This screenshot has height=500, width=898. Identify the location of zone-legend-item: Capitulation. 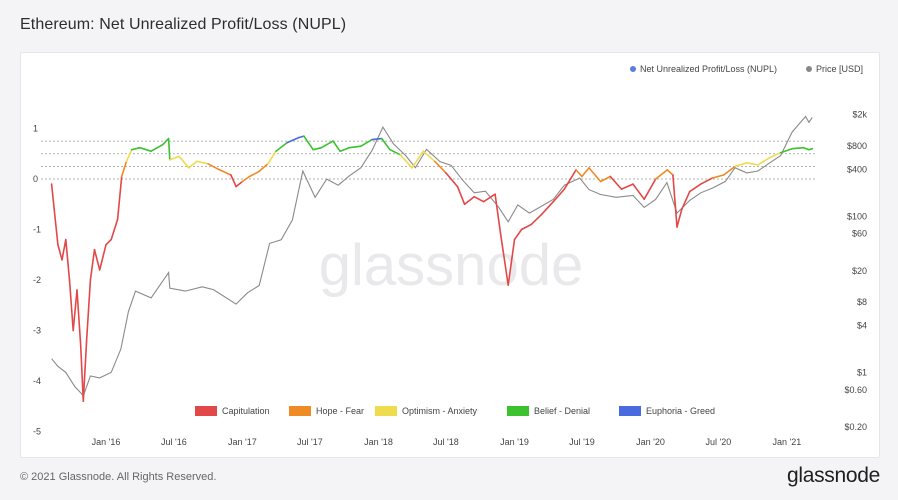
(232, 411).